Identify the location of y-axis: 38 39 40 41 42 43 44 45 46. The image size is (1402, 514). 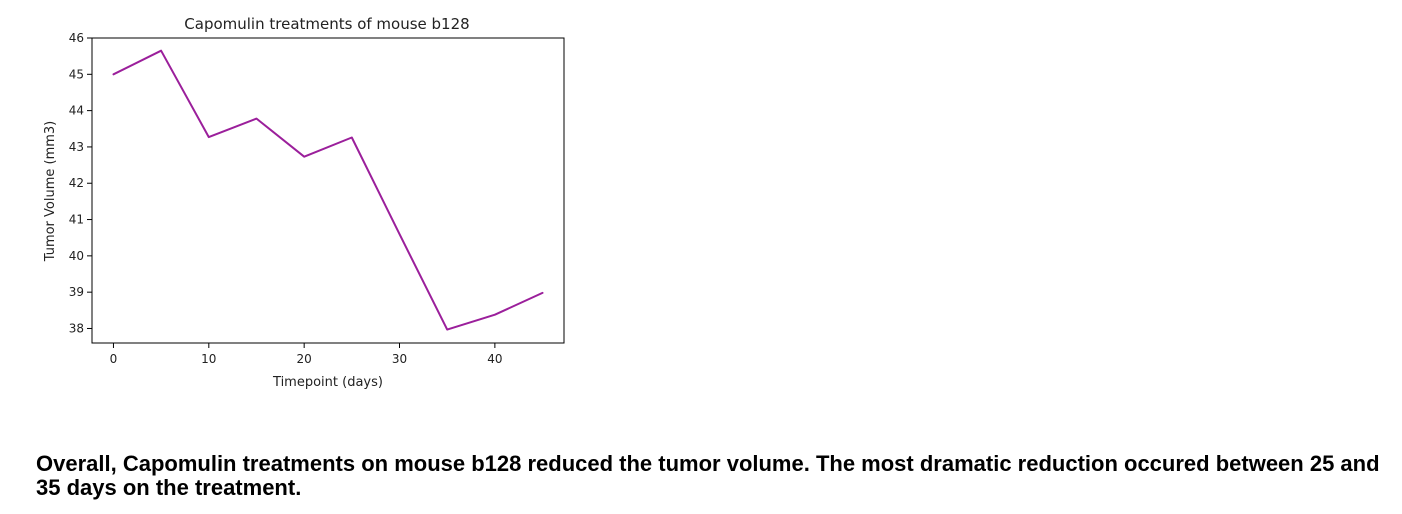
(80, 183).